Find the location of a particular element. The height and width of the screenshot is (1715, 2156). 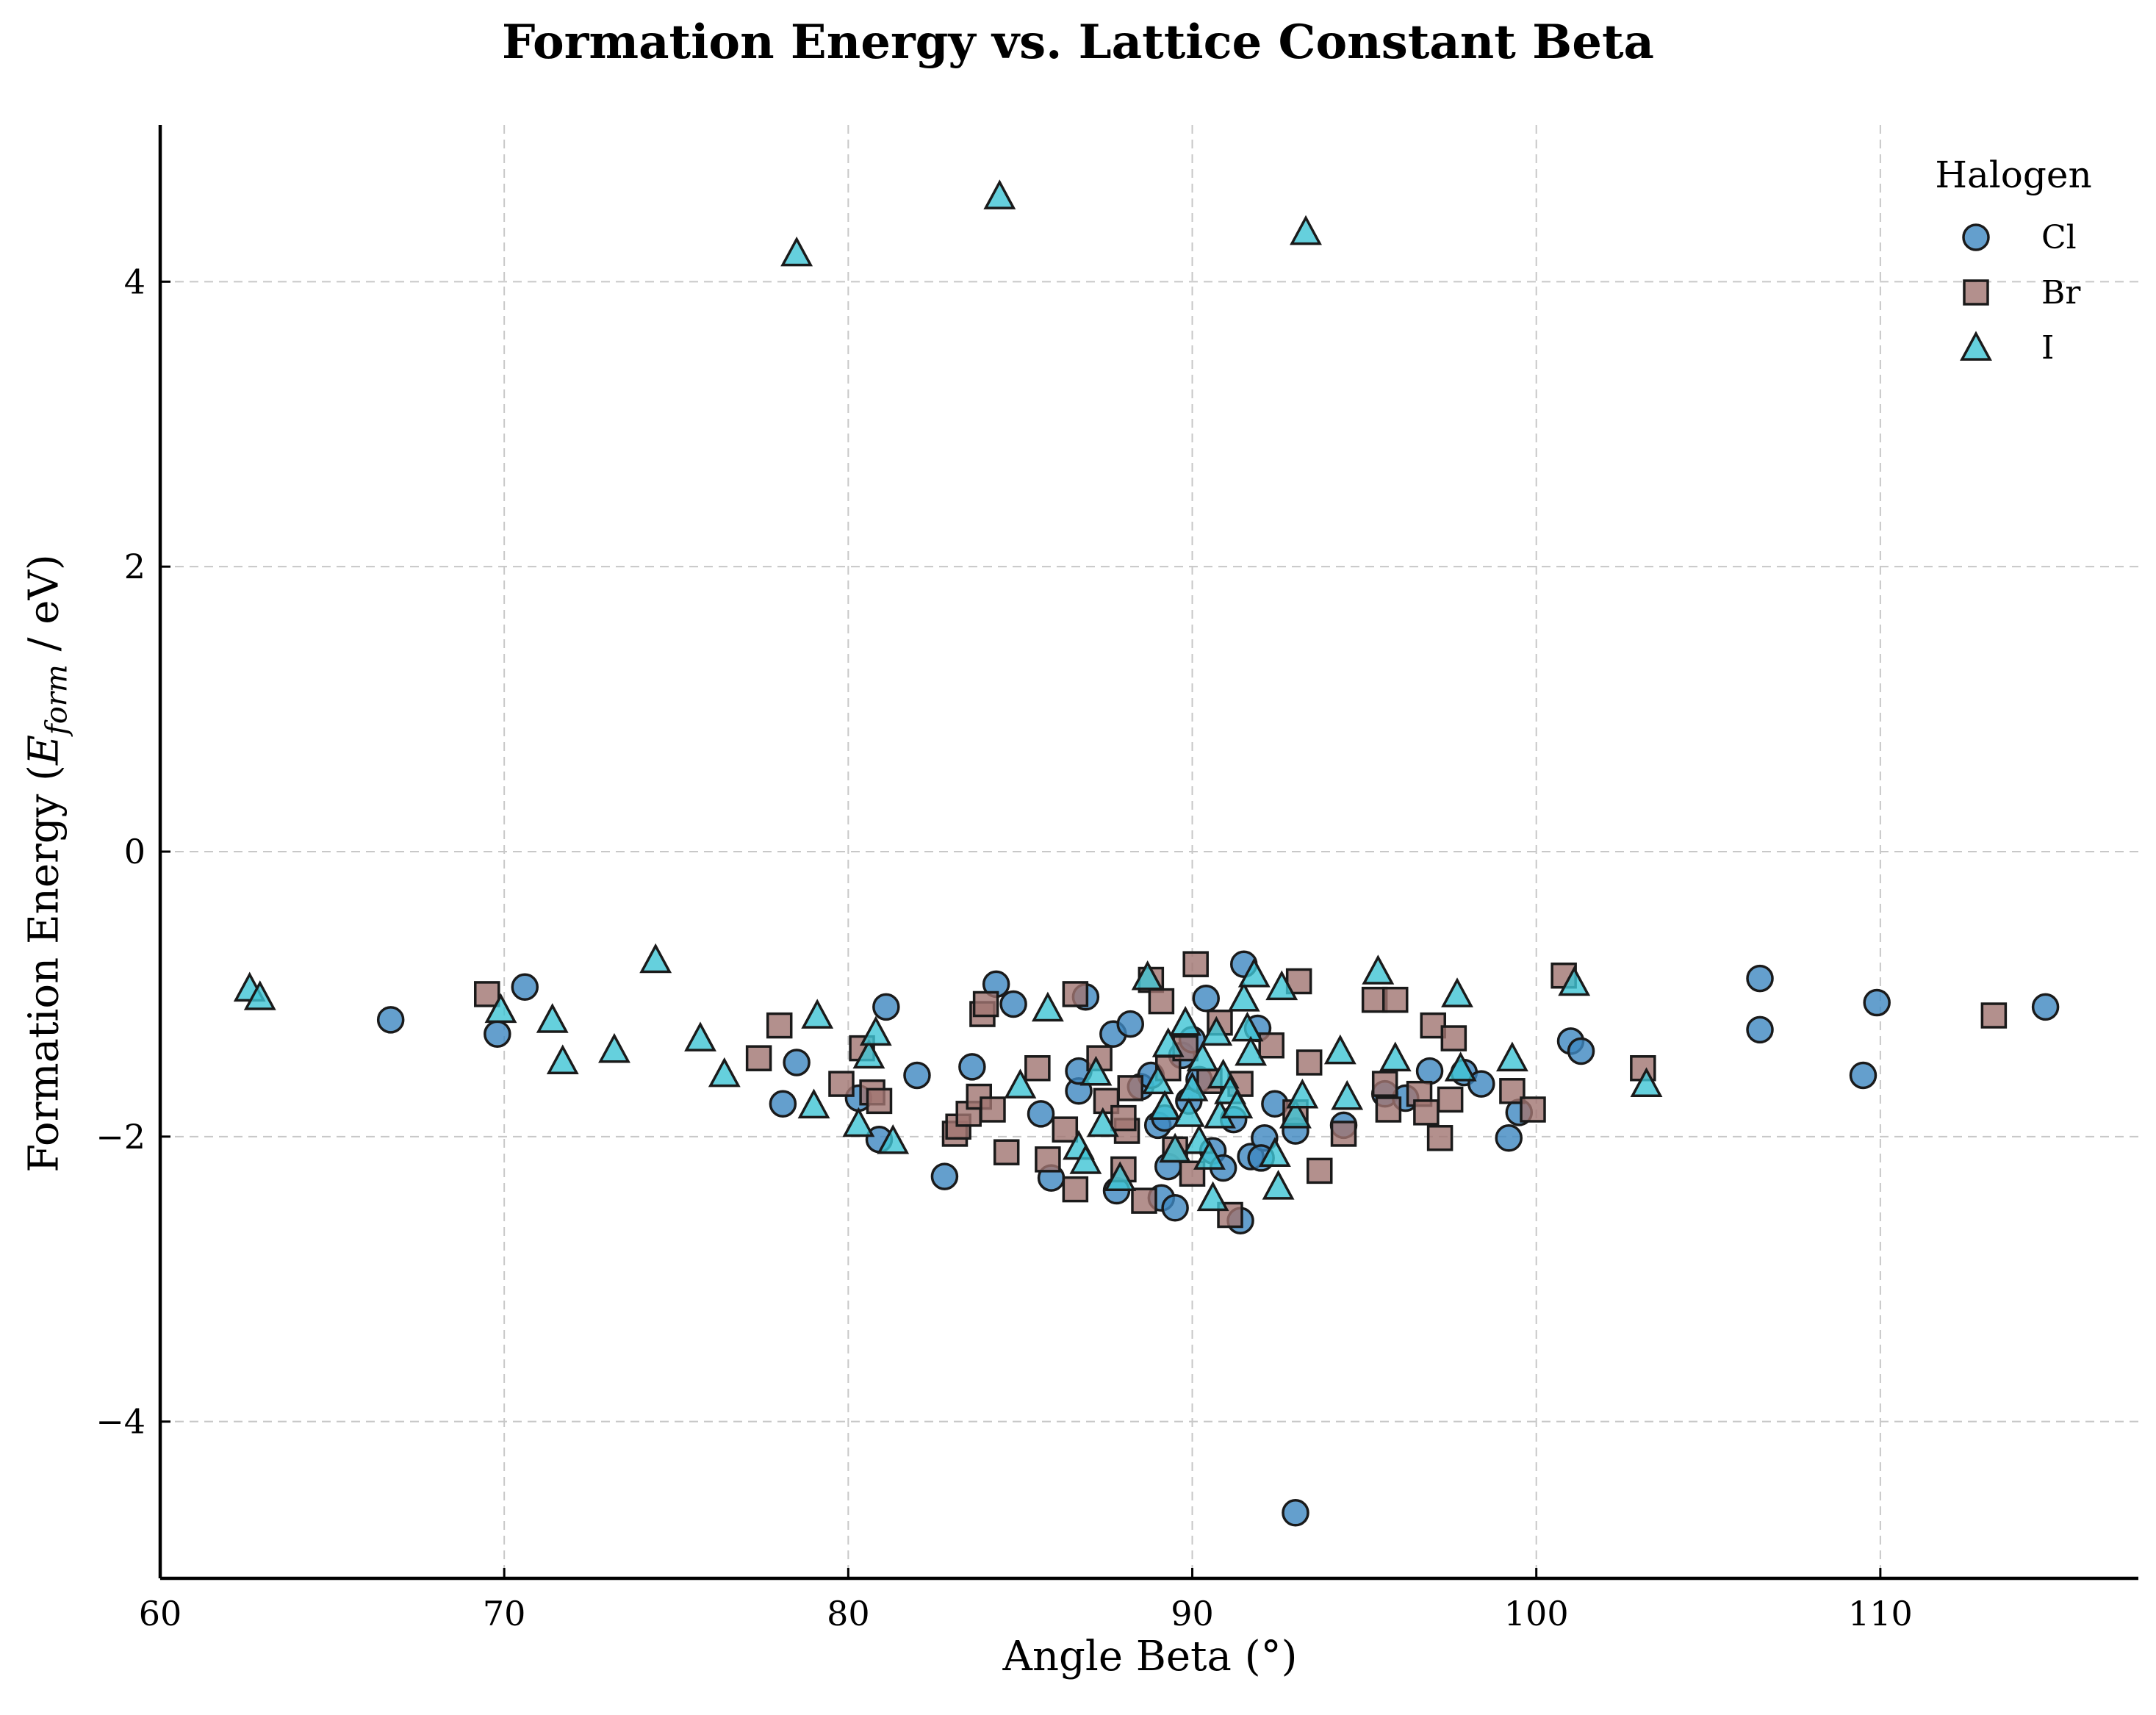

x-axis-label: Angle Beta (°) is located at coordinates (1150, 1657).